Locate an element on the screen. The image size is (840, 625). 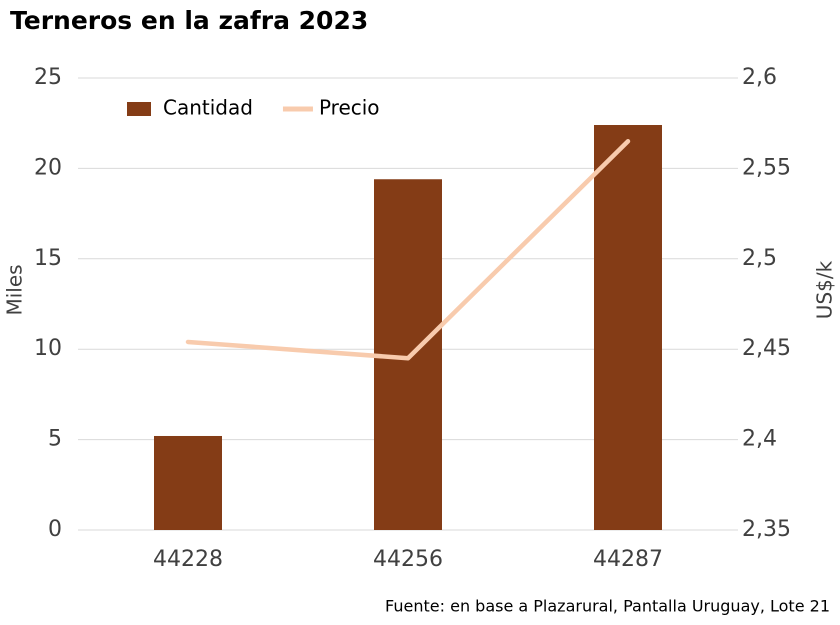
y-axis-label: Miles is located at coordinates (15, 289).